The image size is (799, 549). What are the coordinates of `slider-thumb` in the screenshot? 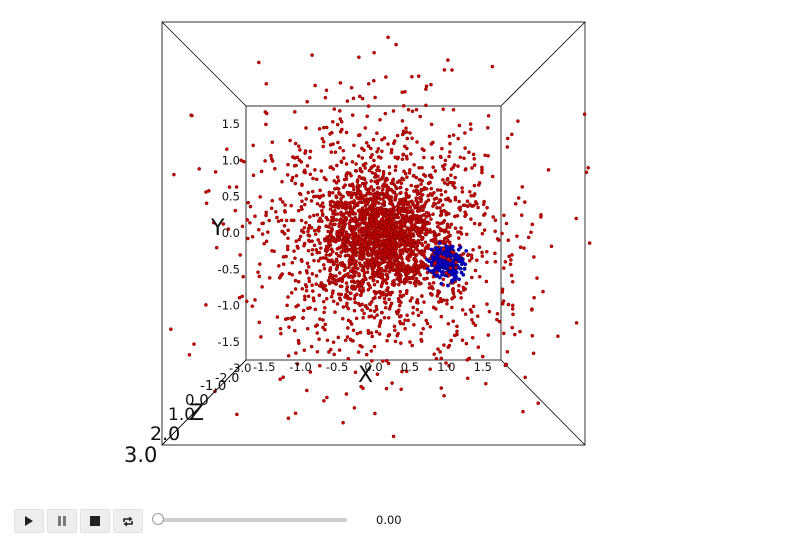 It's located at (158, 519).